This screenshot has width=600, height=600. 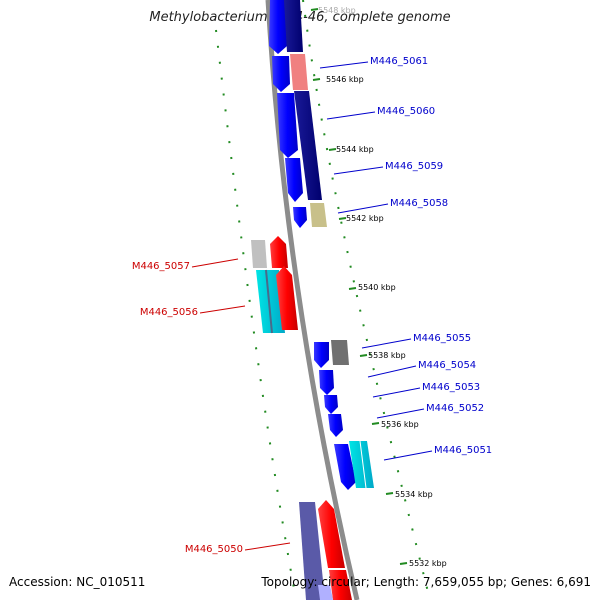 I want to click on tick-label: 5548 kbp, so click(x=337, y=10).